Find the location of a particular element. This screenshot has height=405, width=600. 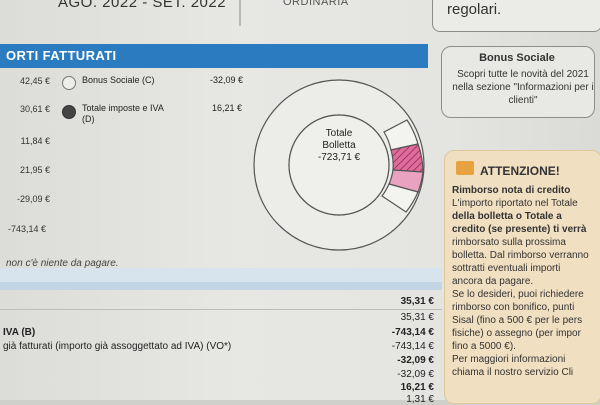

blue-band is located at coordinates (221, 275).